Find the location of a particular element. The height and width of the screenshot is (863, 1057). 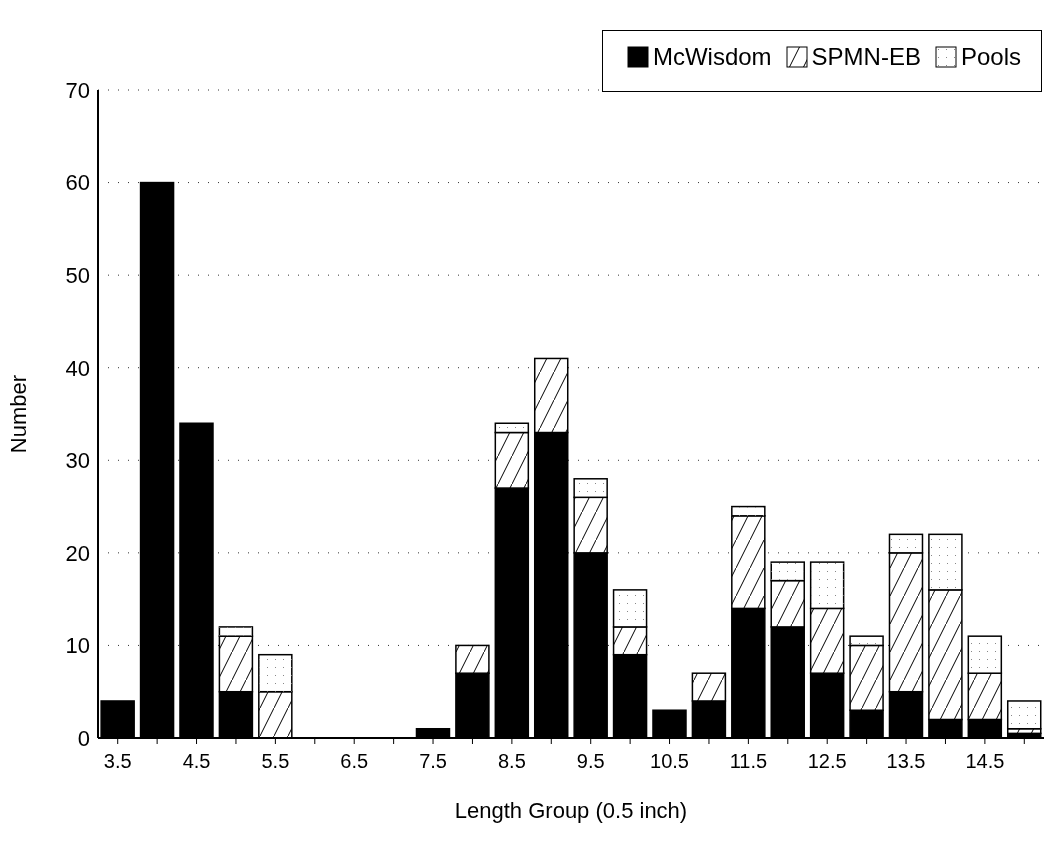

y-tick-label: 10 is located at coordinates (77, 646).